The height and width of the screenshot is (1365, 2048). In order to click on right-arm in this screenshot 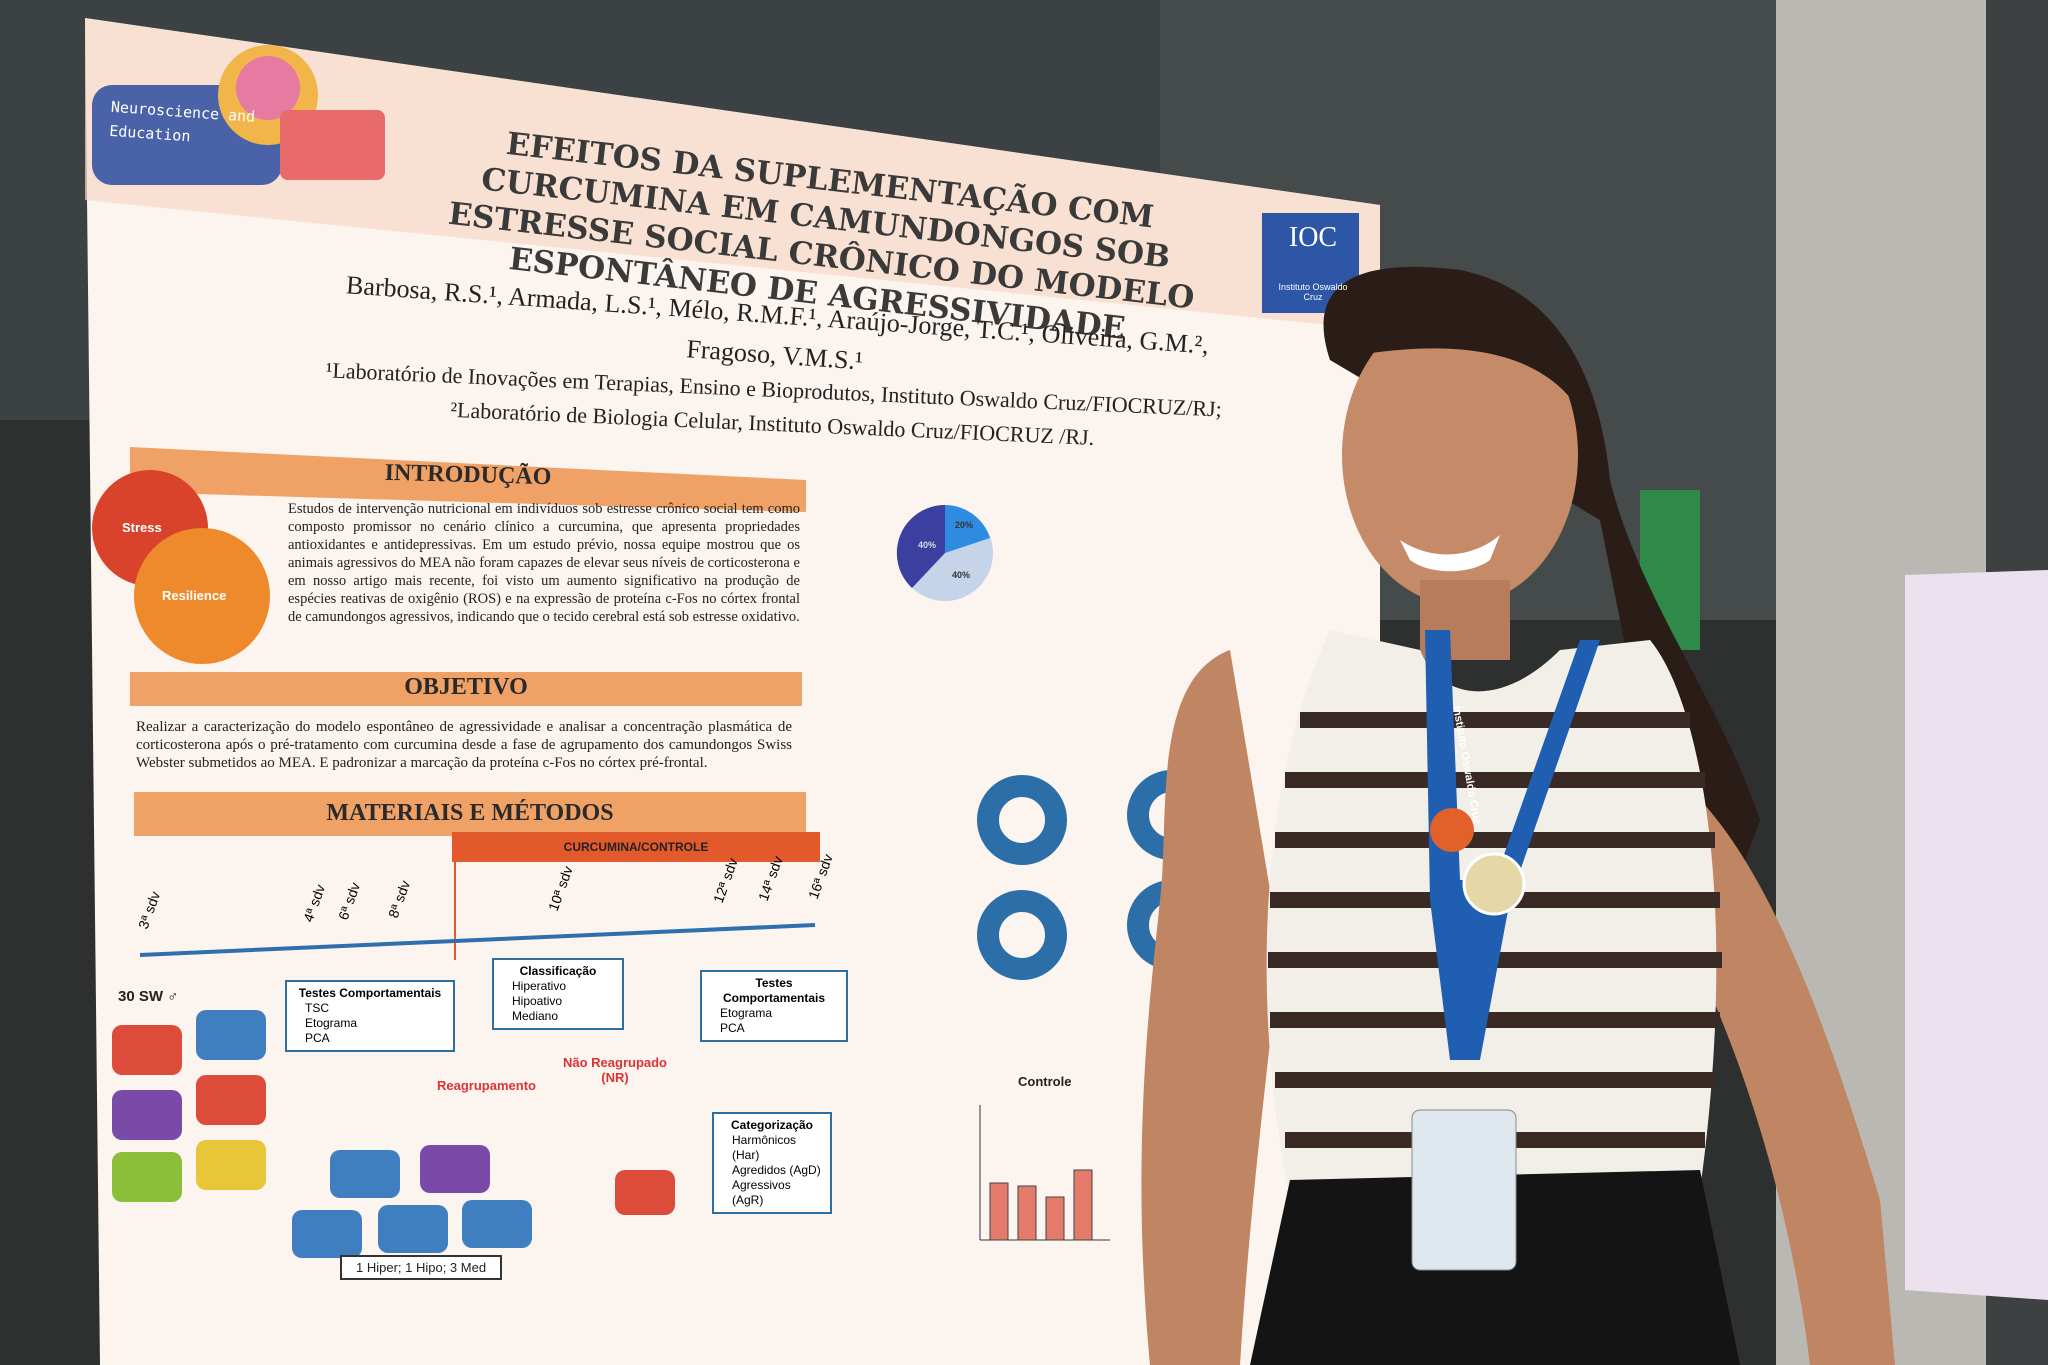, I will do `click(1787, 1072)`.